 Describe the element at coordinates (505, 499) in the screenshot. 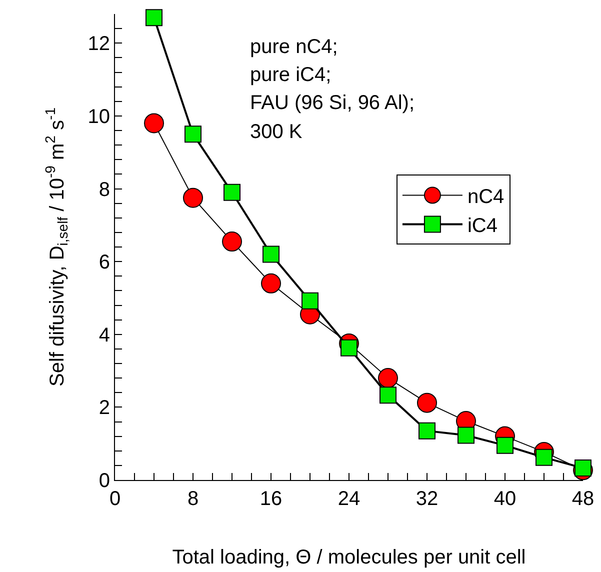

I see `x-tick-label: 40` at that location.